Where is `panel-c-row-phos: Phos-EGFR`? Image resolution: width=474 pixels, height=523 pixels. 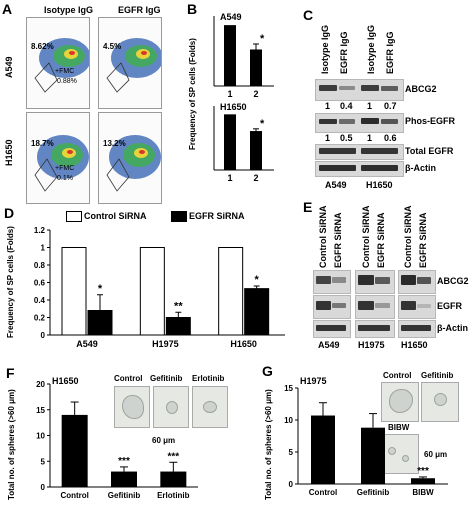 panel-c-row-phos: Phos-EGFR is located at coordinates (430, 121).